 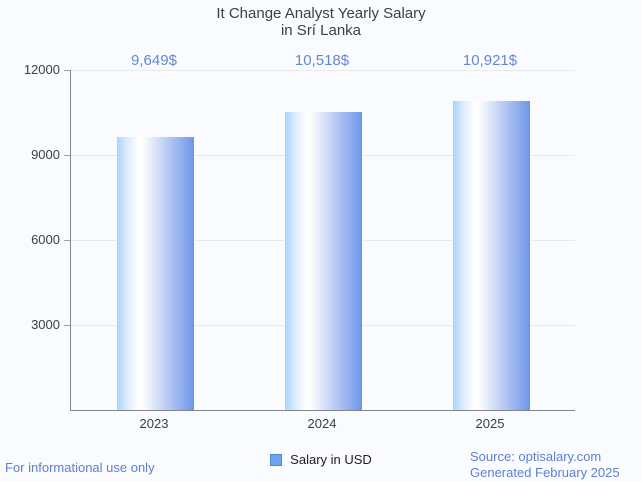 I want to click on x-axis-label: 2025, so click(x=490, y=423).